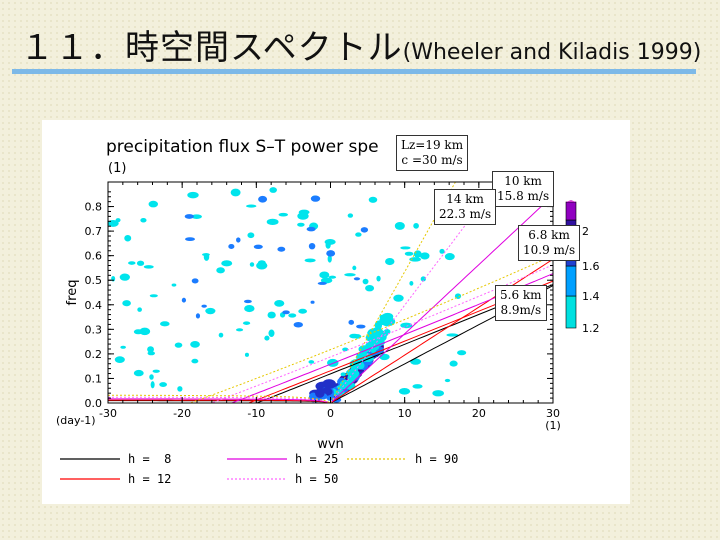 This screenshot has width=720, height=540. I want to click on y-tick-label: 0.0, so click(94, 403).